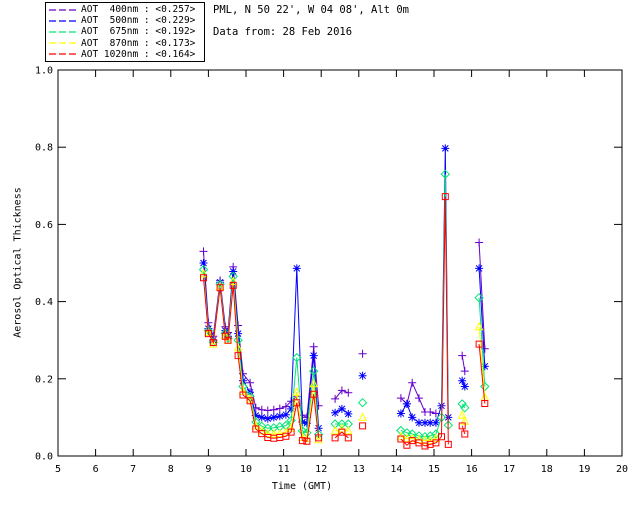  What do you see at coordinates (246, 469) in the screenshot?
I see `svg-text: 10` at bounding box center [246, 469].